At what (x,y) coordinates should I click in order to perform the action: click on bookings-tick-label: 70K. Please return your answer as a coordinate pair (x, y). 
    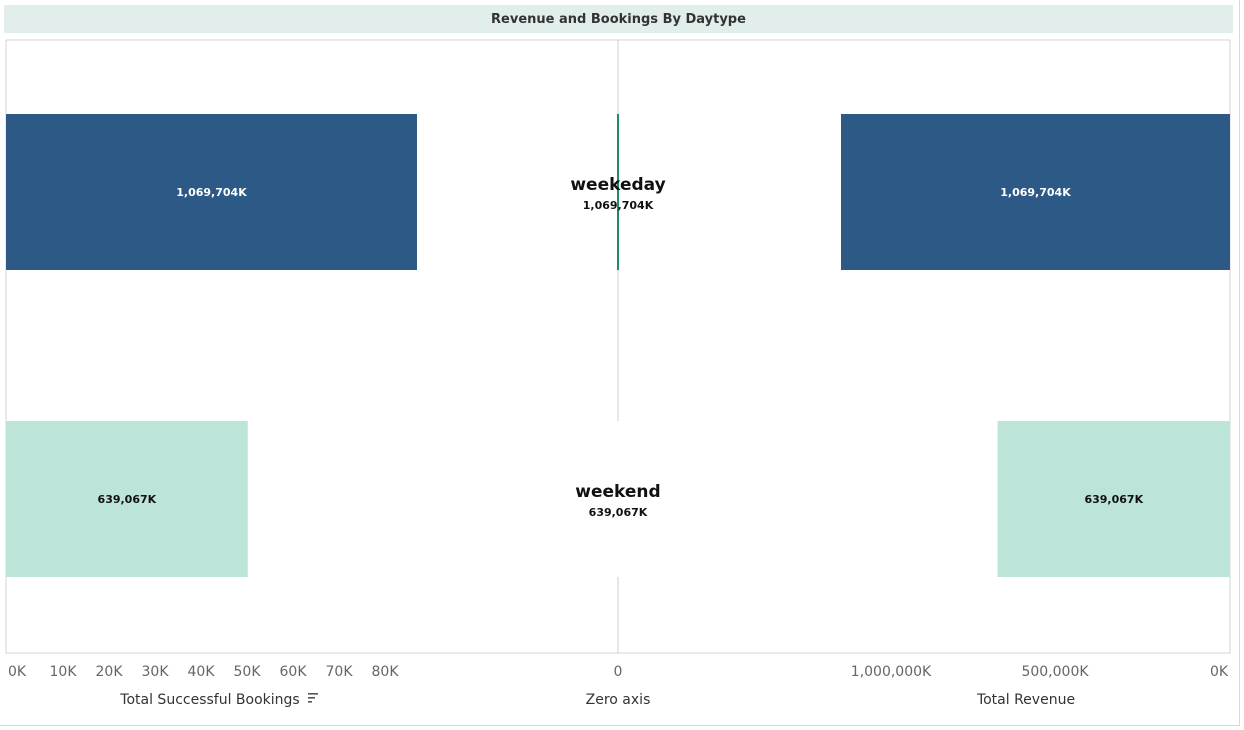
    Looking at the image, I should click on (340, 672).